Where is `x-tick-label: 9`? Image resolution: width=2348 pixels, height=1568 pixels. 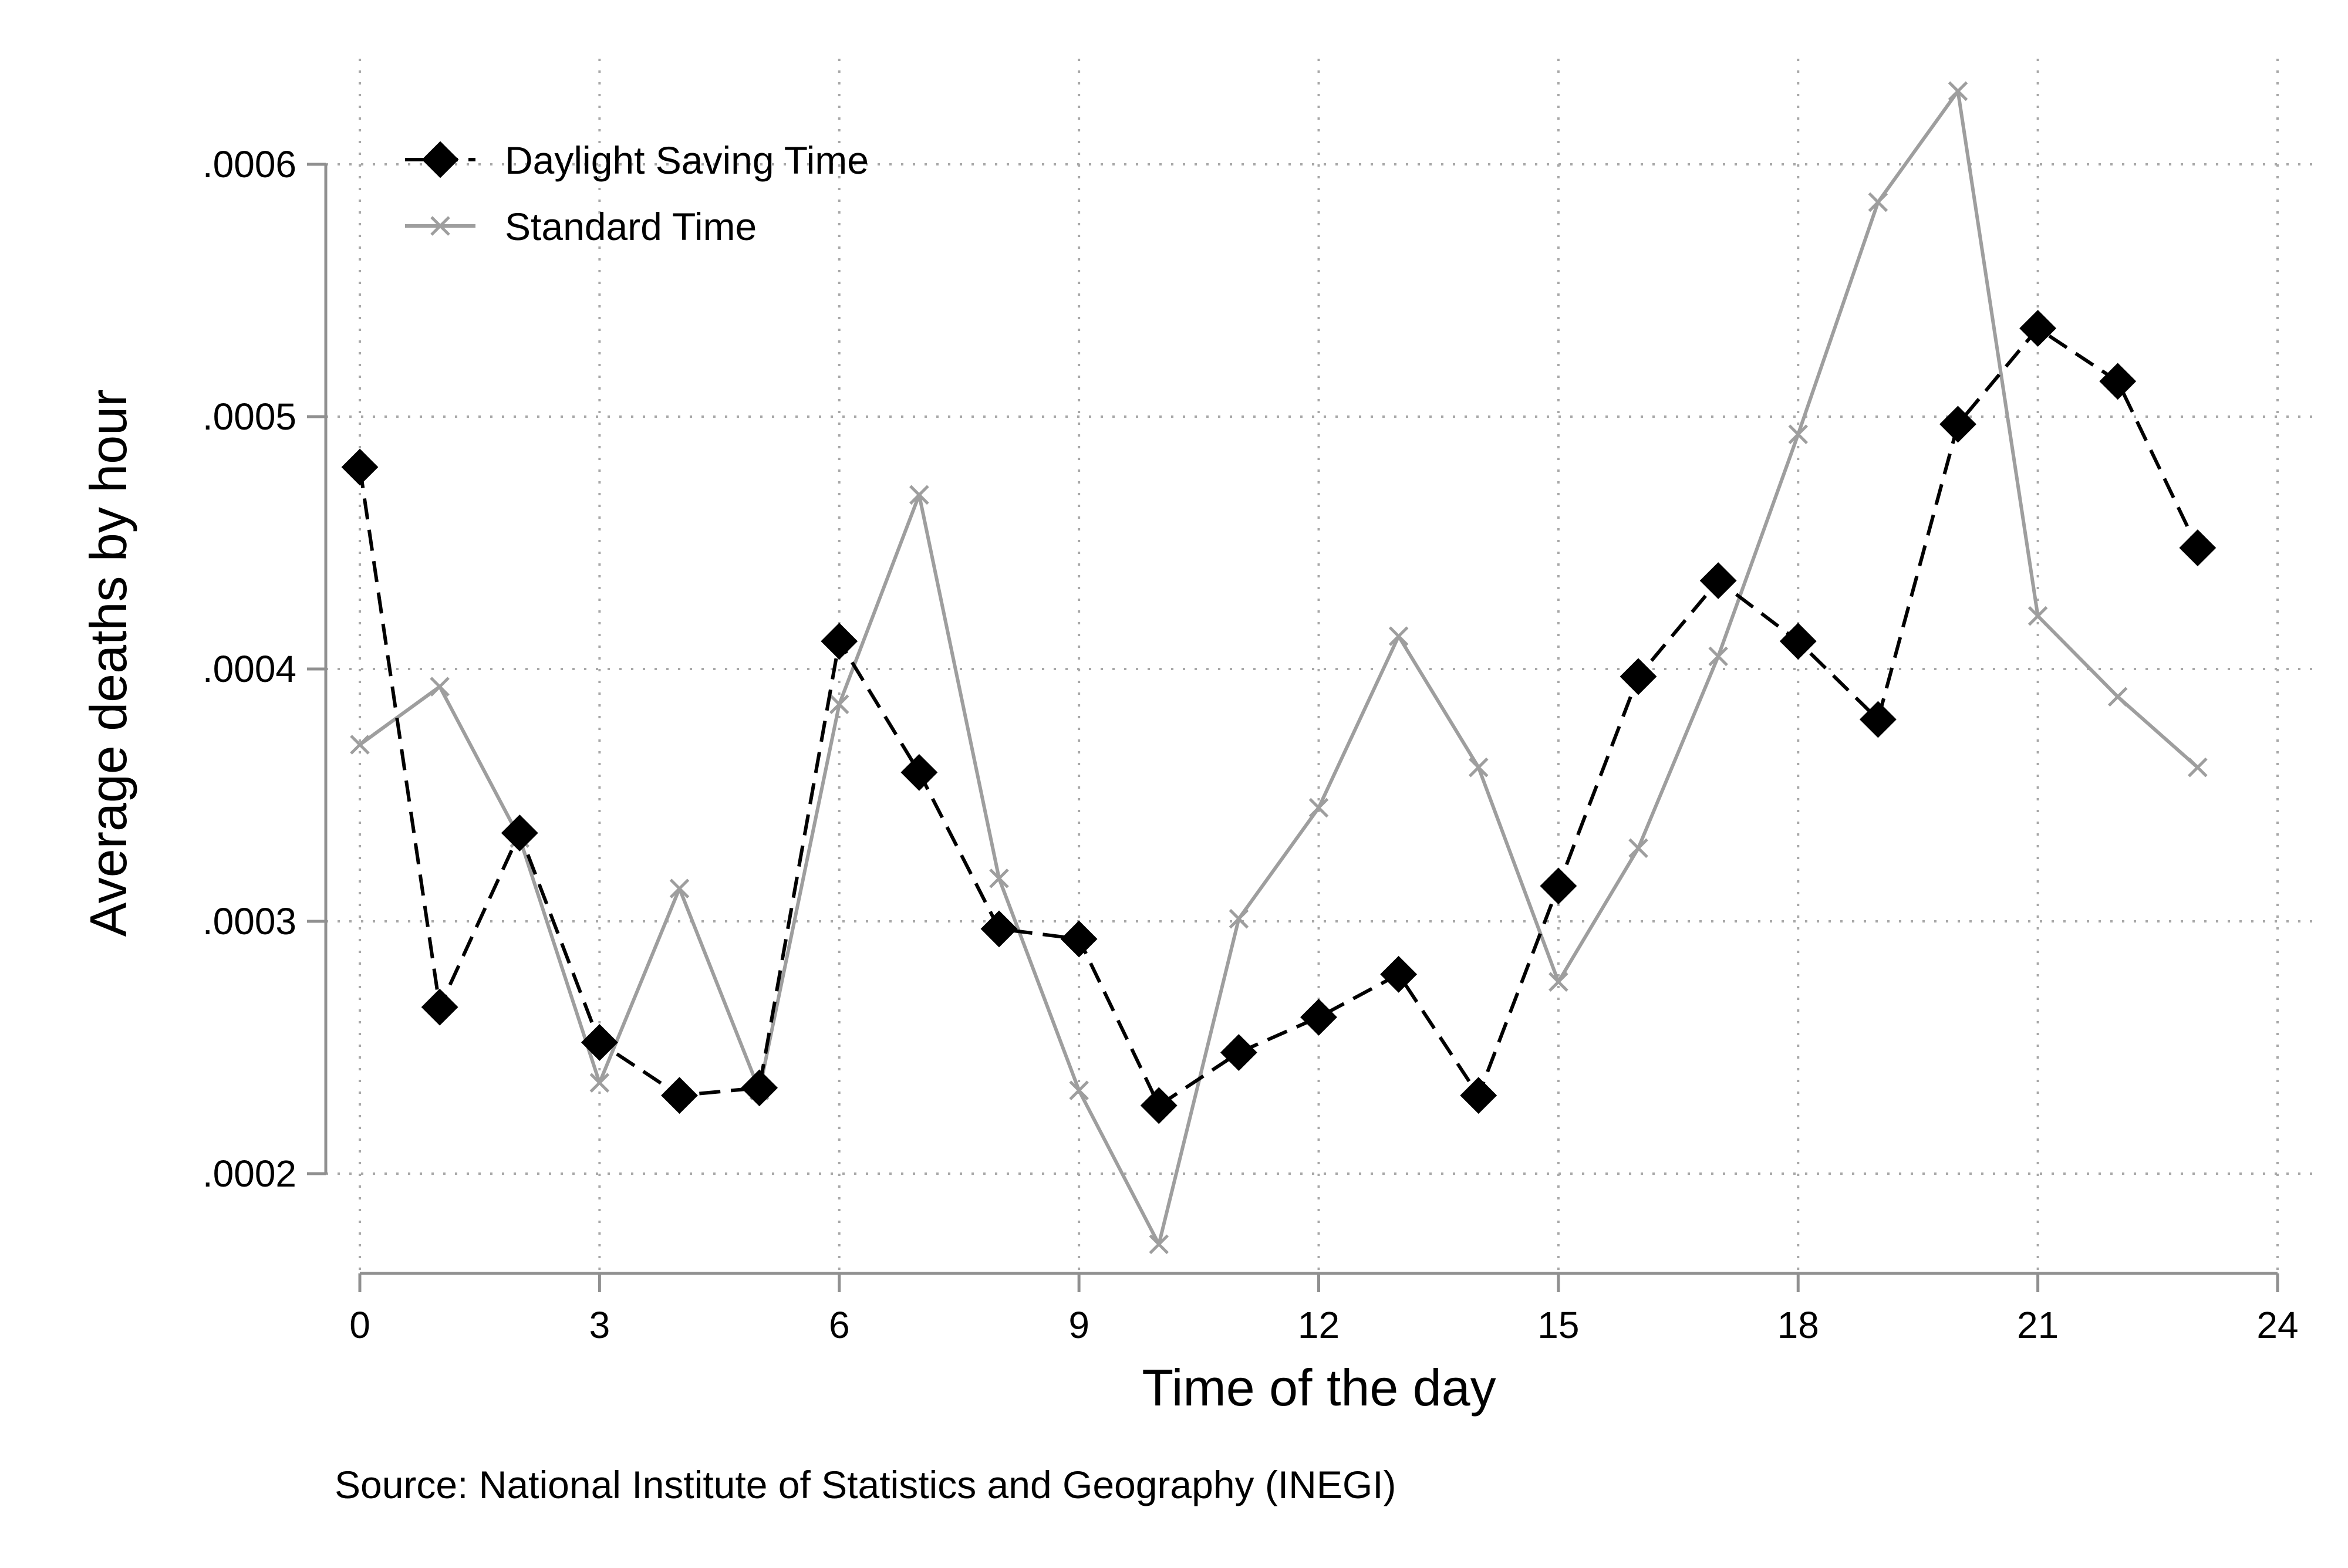
x-tick-label: 9 is located at coordinates (1078, 1325).